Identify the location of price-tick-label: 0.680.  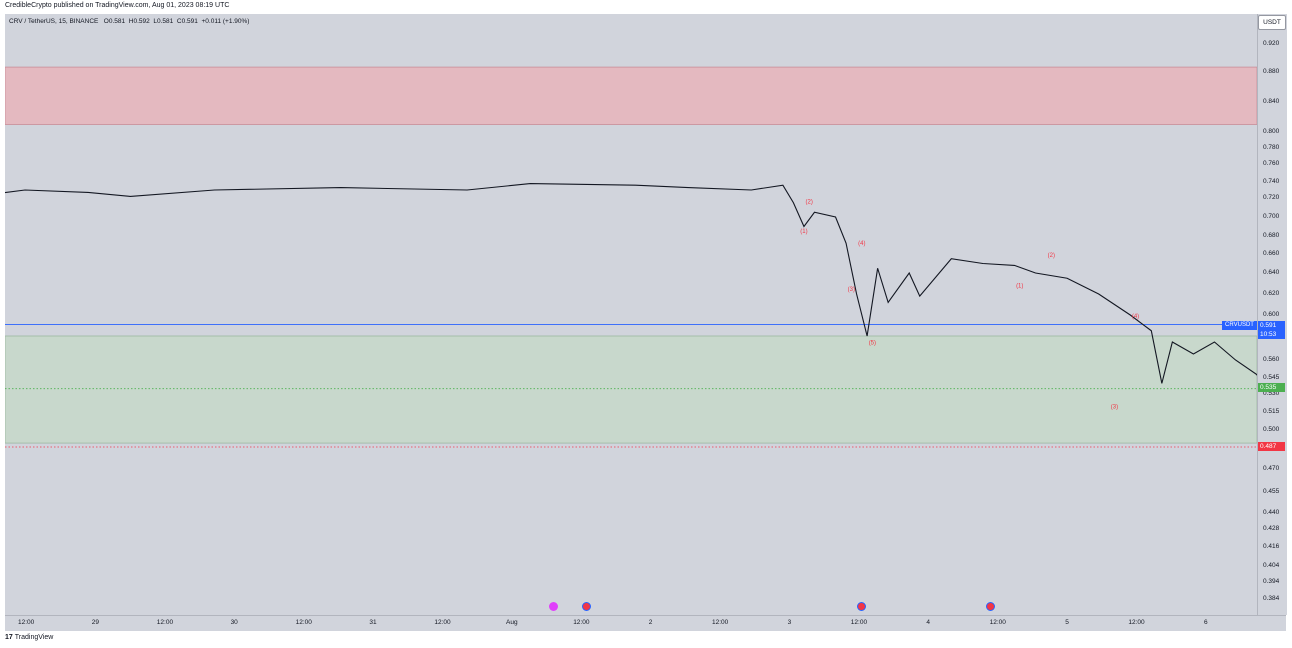
(1271, 235).